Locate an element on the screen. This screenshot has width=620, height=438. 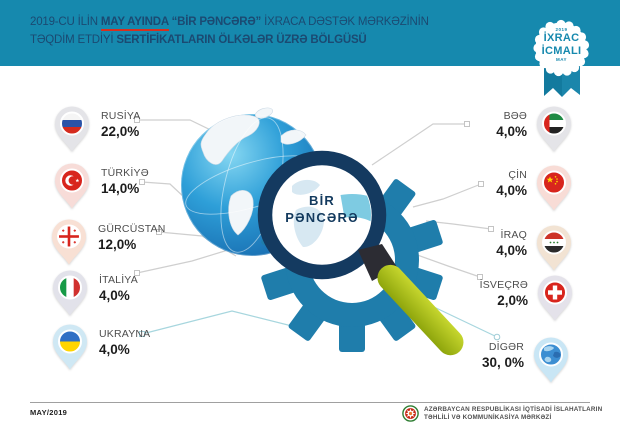
org-line-2: TƏHLİLİ VƏ KOMMUNİKASİYA MƏRKƏZİ is located at coordinates (488, 417).